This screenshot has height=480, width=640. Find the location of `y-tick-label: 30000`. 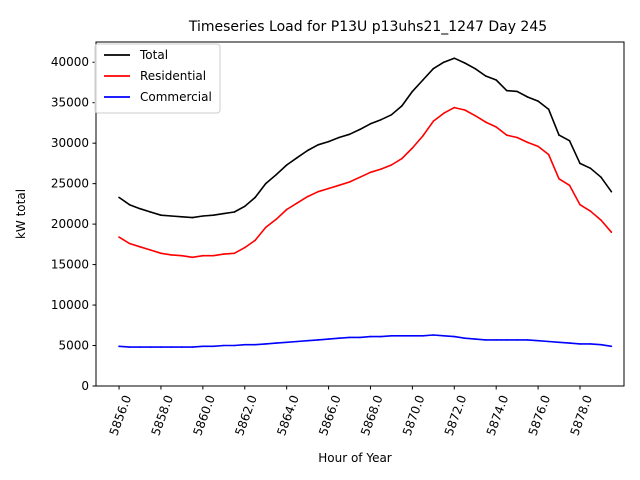

y-tick-label: 30000 is located at coordinates (70, 143).